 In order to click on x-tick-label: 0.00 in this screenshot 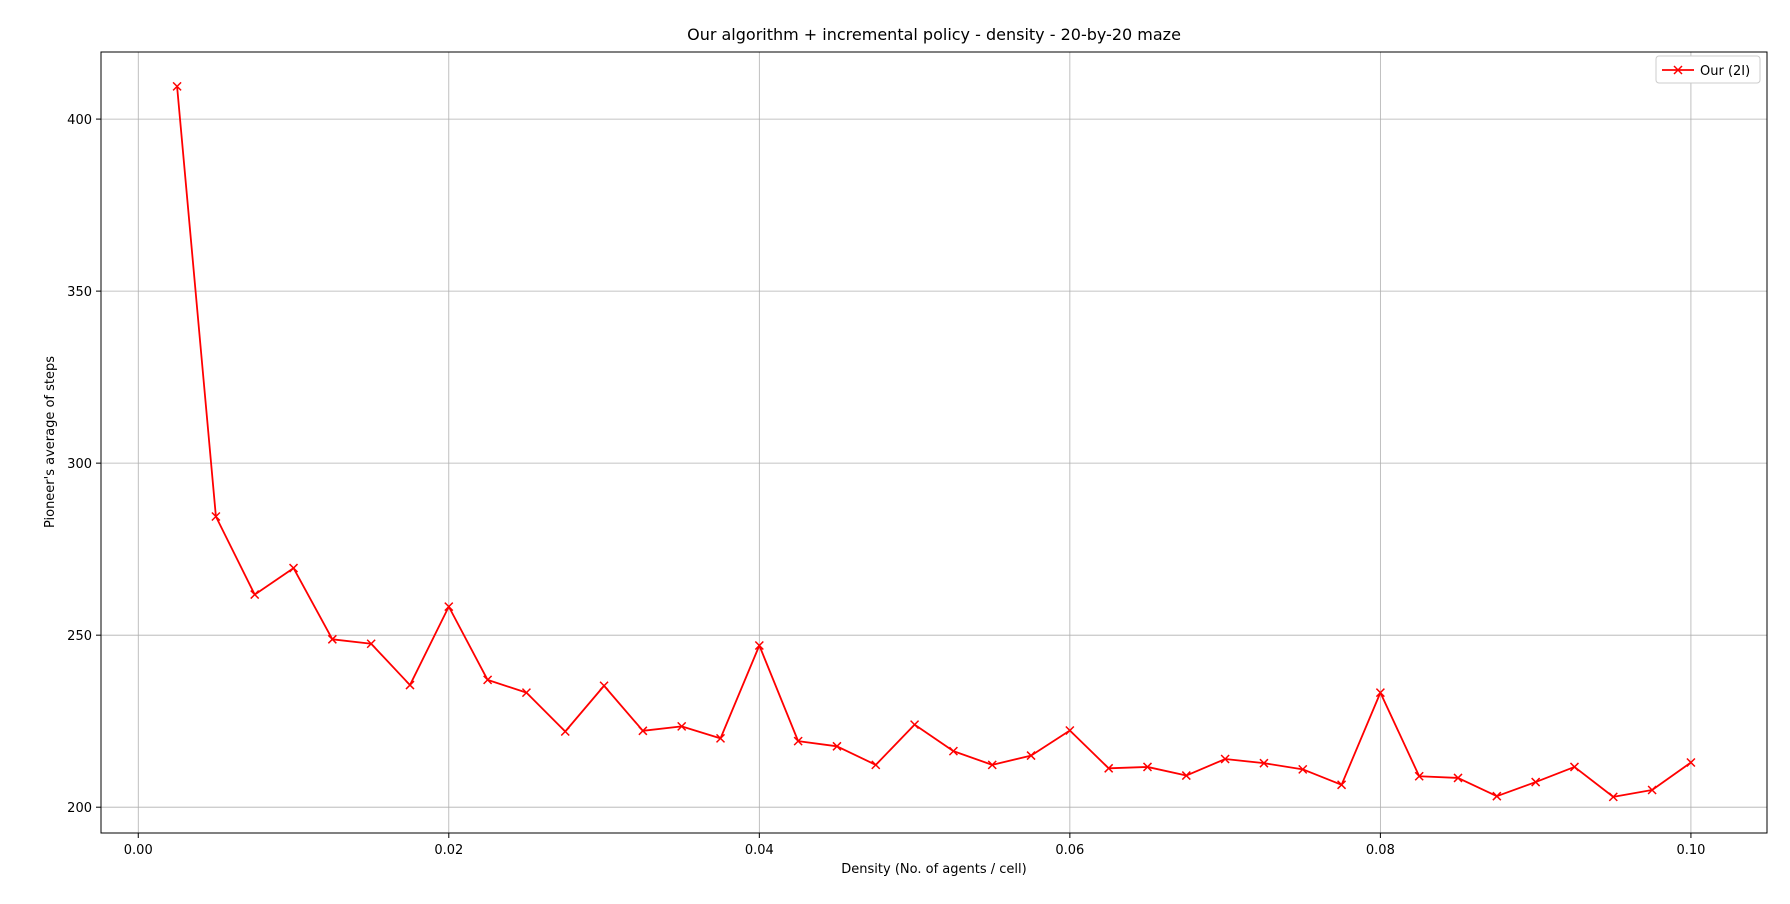, I will do `click(138, 850)`.